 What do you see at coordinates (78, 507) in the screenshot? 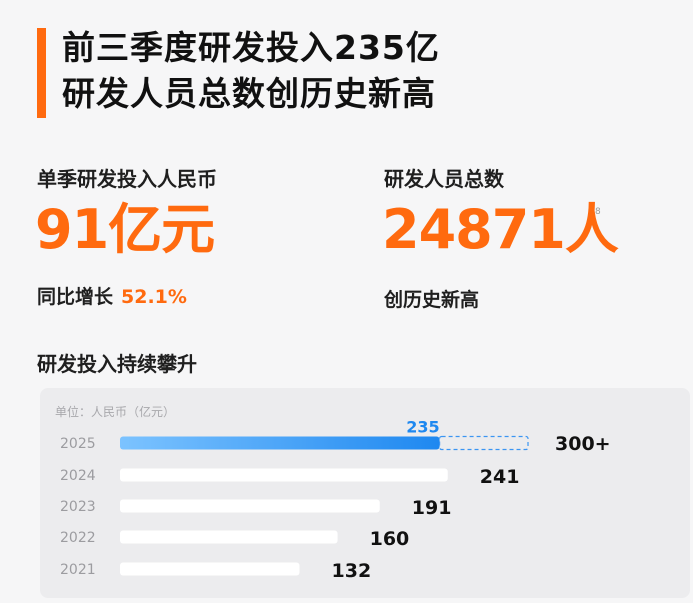
I see `year-tick-label: 2023` at bounding box center [78, 507].